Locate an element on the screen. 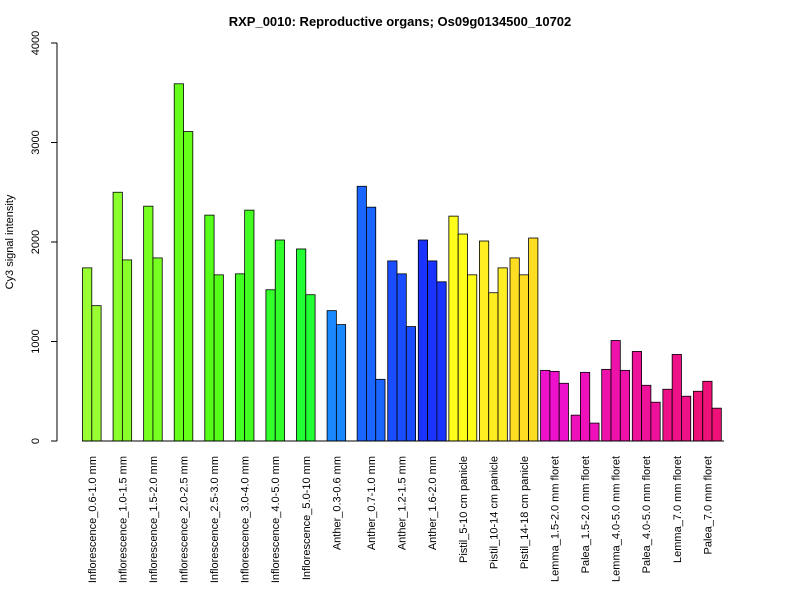 The height and width of the screenshot is (605, 800). x-tick-label: Anther_1.6-2.0 mm is located at coordinates (433, 503).